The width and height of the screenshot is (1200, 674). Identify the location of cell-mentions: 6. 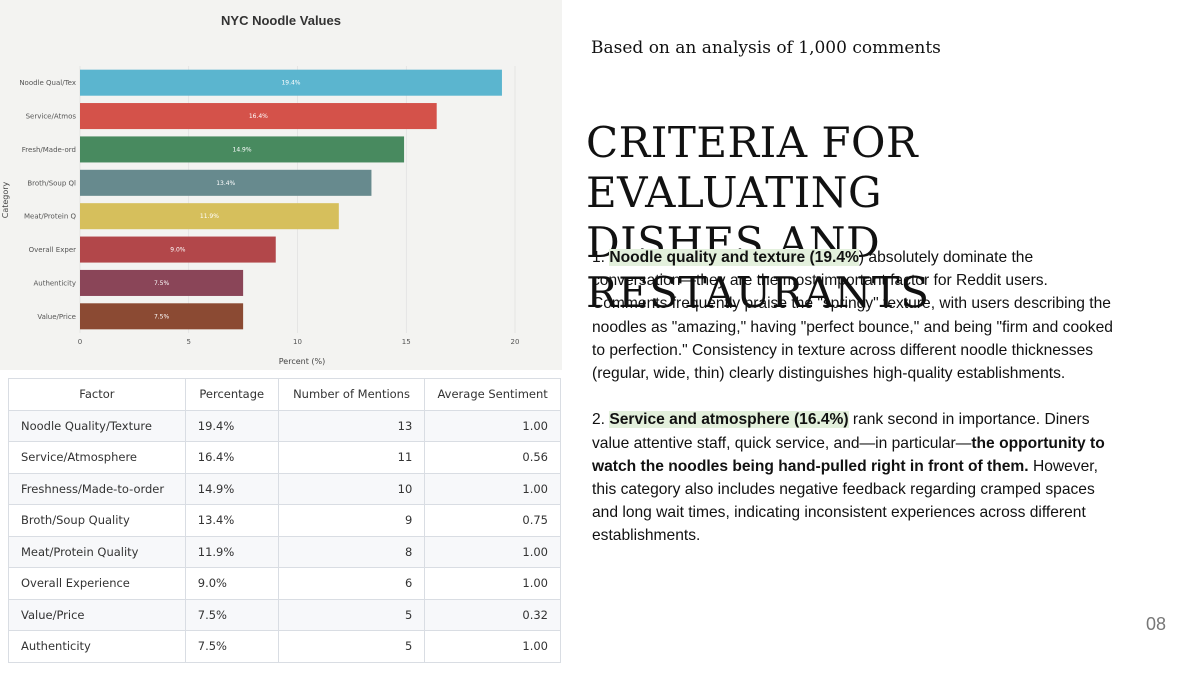
(351, 583).